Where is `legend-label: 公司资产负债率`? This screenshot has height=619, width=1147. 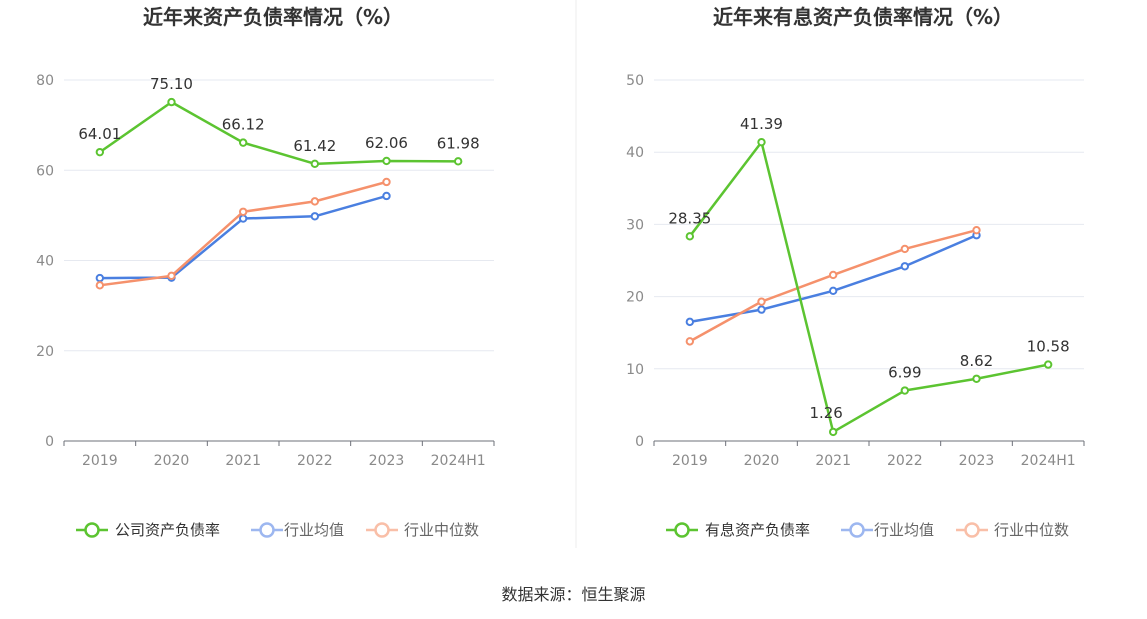
legend-label: 公司资产负债率 is located at coordinates (167, 530).